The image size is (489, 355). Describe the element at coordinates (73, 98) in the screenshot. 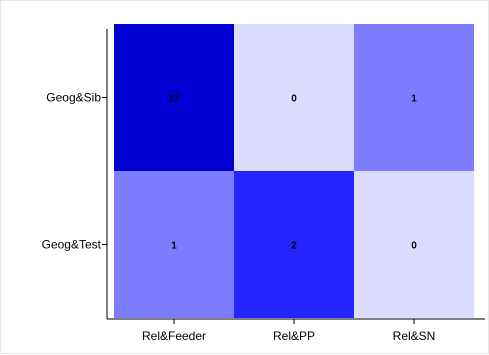

I see `y-tick-label: Geog&Sib` at that location.